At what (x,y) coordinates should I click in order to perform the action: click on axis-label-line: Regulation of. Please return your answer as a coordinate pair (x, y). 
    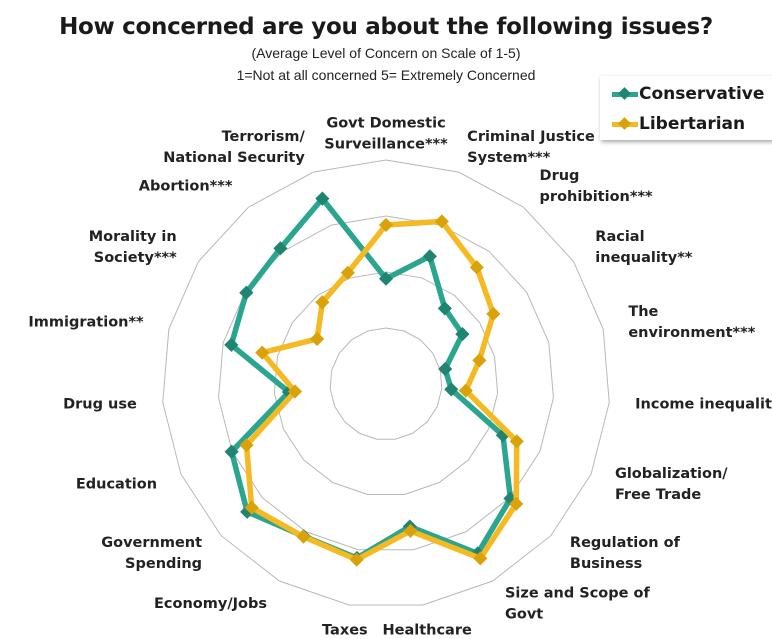
    Looking at the image, I should click on (625, 543).